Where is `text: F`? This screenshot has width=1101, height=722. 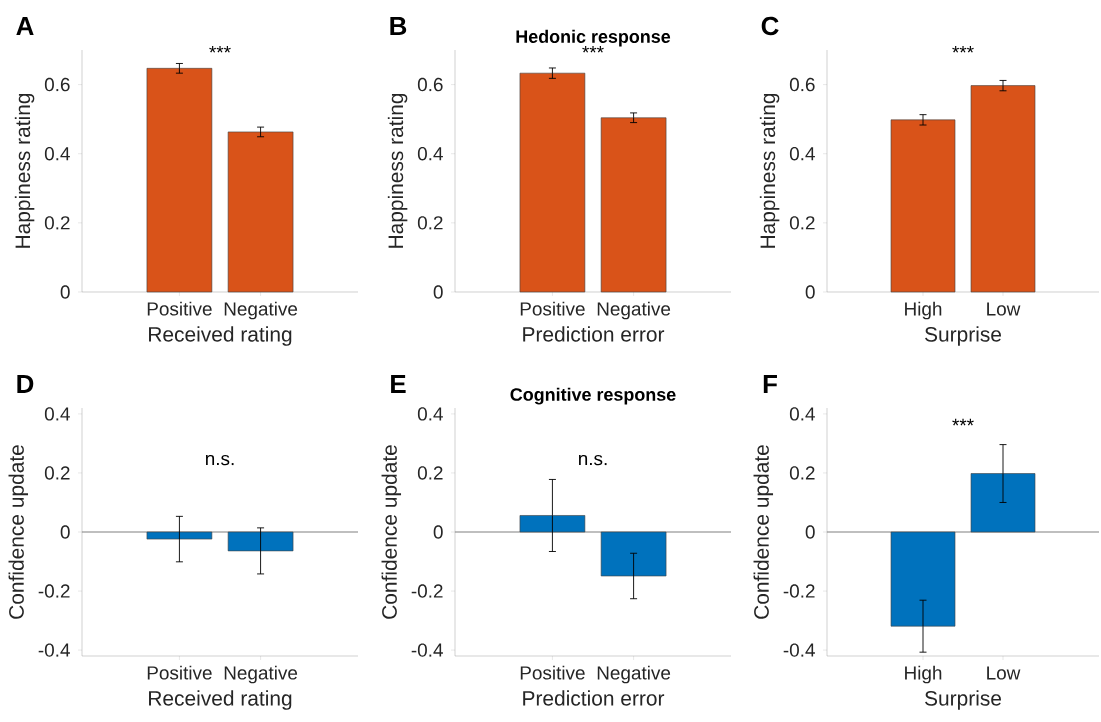
text: F is located at coordinates (770, 384).